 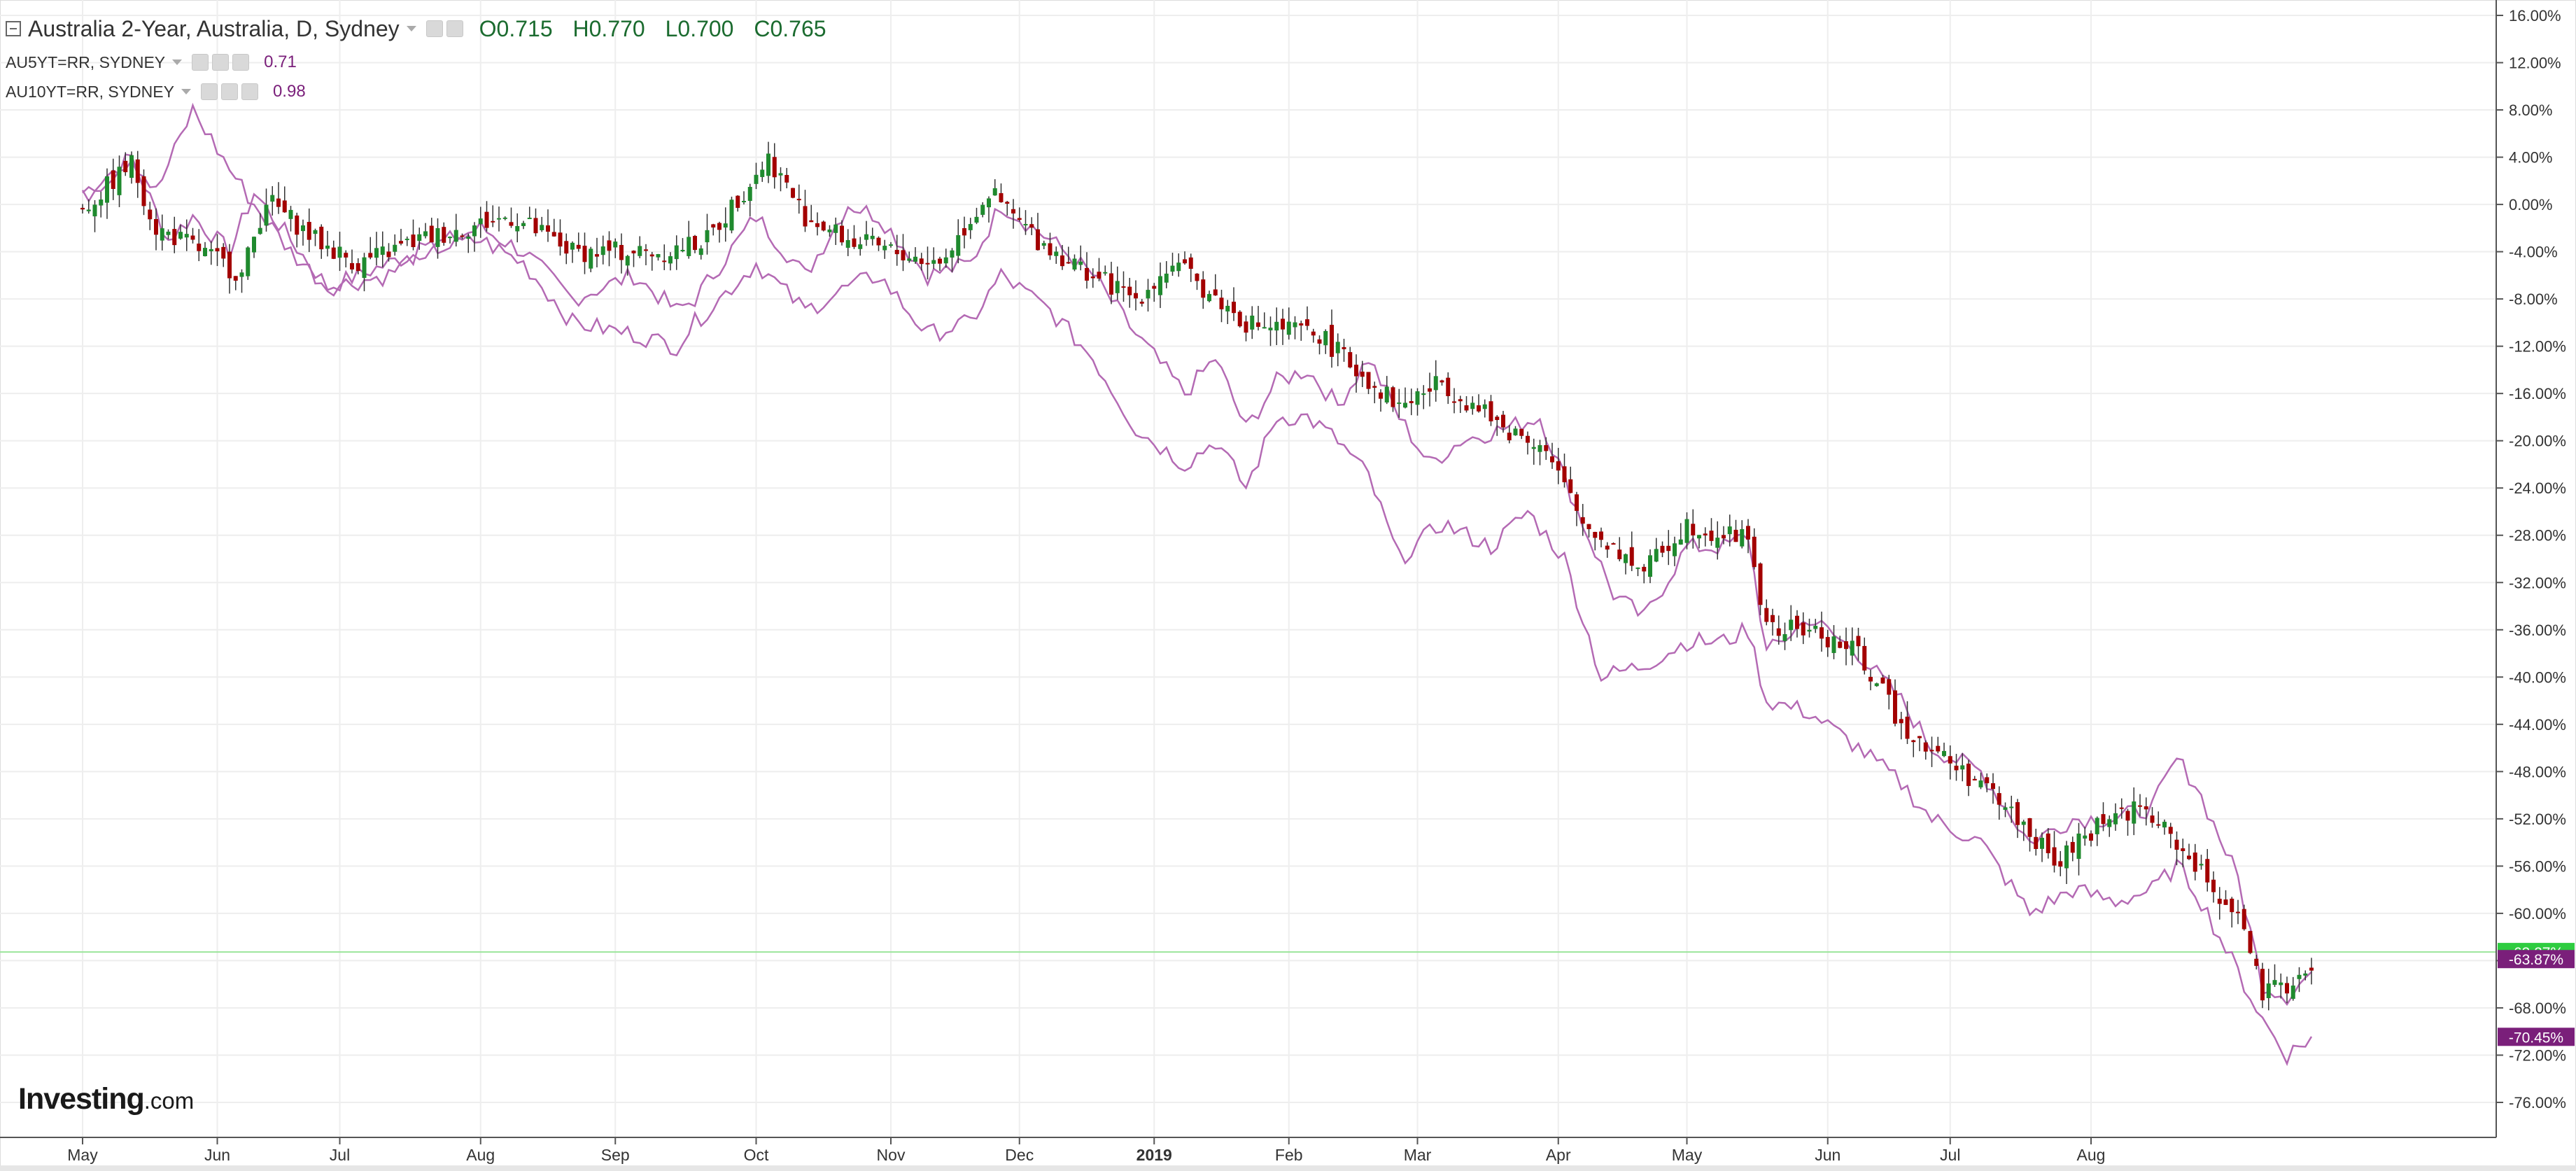 I want to click on series-label-5y: AU5YT=RR, SYDNEY, so click(x=86, y=62).